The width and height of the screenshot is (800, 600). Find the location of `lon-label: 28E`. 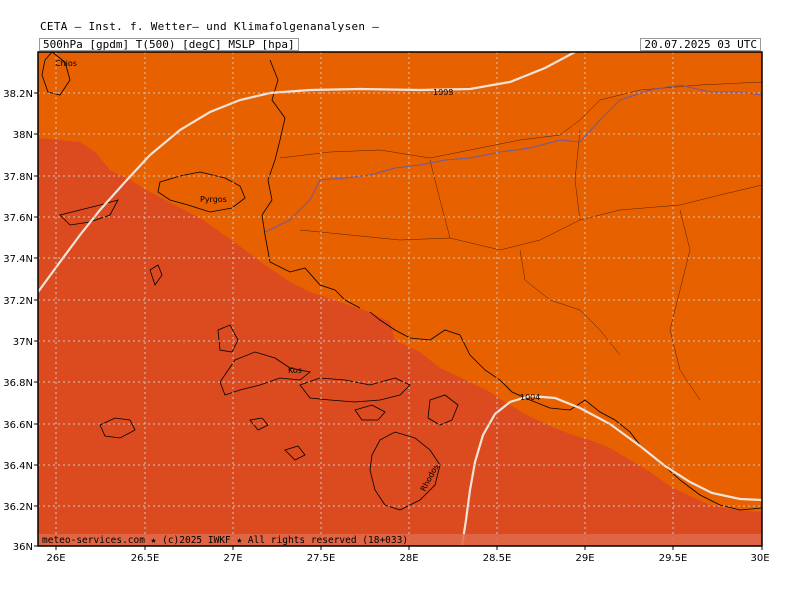

lon-label: 28E is located at coordinates (408, 558).